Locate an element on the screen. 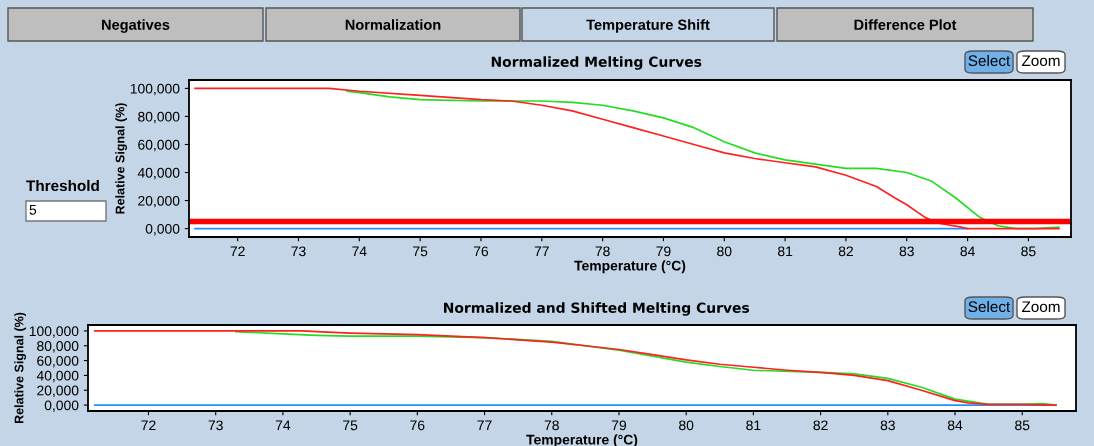 The width and height of the screenshot is (1094, 446). text: Negatives is located at coordinates (136, 26).